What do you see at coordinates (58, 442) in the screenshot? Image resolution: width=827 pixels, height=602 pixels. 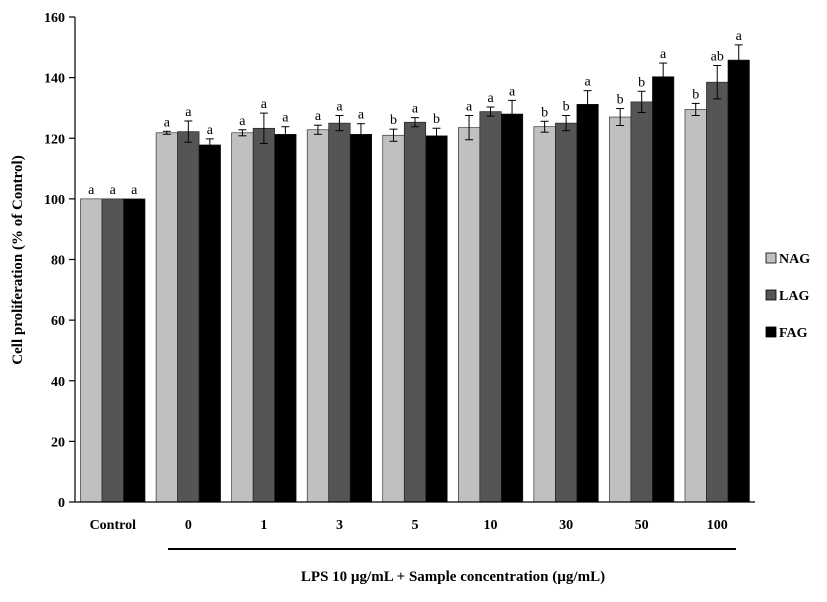 I see `y-tick-label: 20` at bounding box center [58, 442].